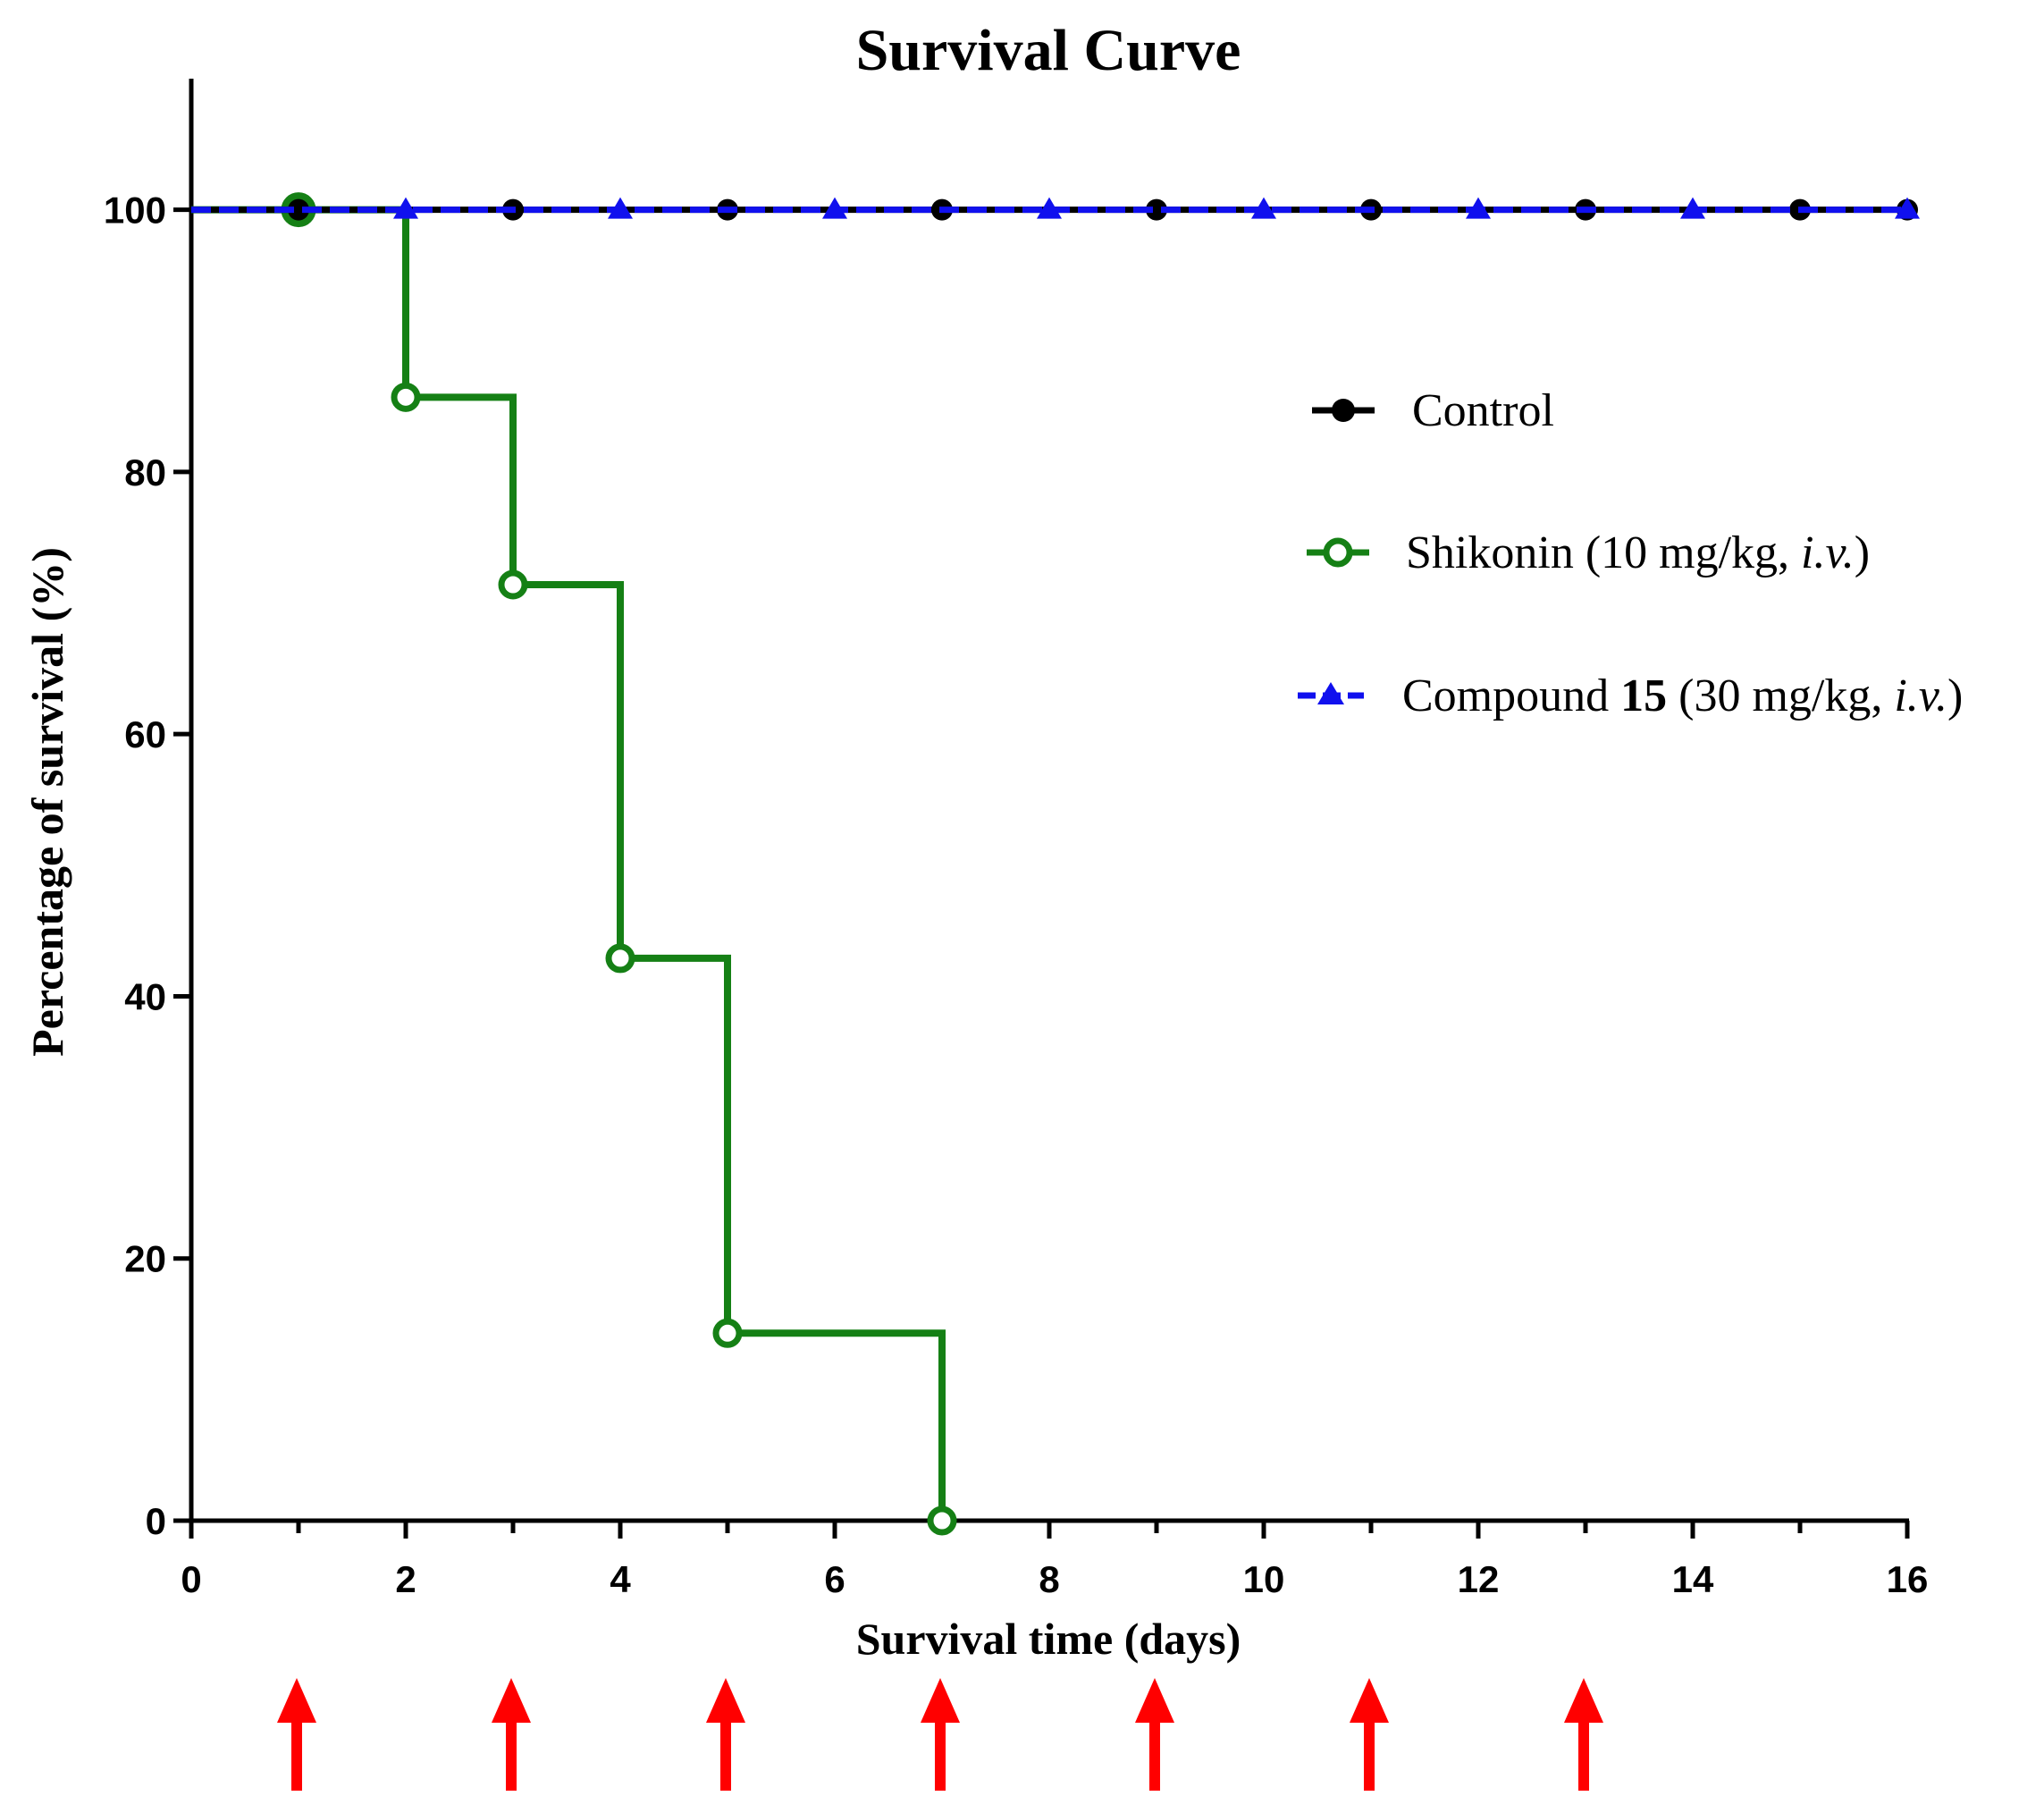 The width and height of the screenshot is (2044, 1813). I want to click on series-compound, so click(1055, 208).